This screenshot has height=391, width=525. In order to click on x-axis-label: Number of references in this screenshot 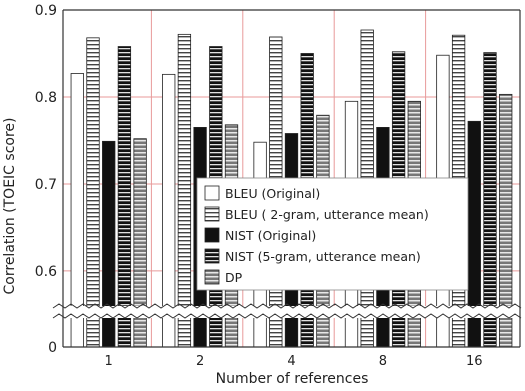, I will do `click(292, 378)`.